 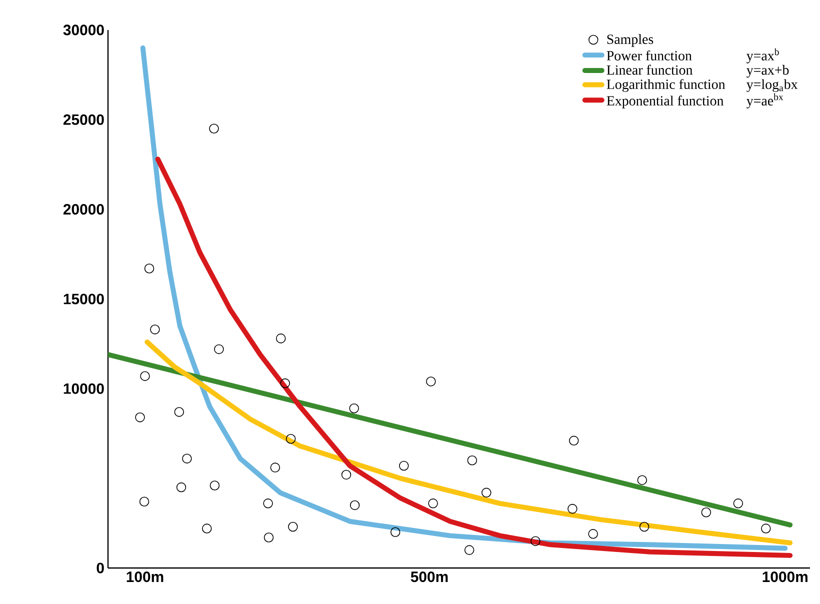 What do you see at coordinates (772, 85) in the screenshot?
I see `annotation: y=log$_{a}$bx` at bounding box center [772, 85].